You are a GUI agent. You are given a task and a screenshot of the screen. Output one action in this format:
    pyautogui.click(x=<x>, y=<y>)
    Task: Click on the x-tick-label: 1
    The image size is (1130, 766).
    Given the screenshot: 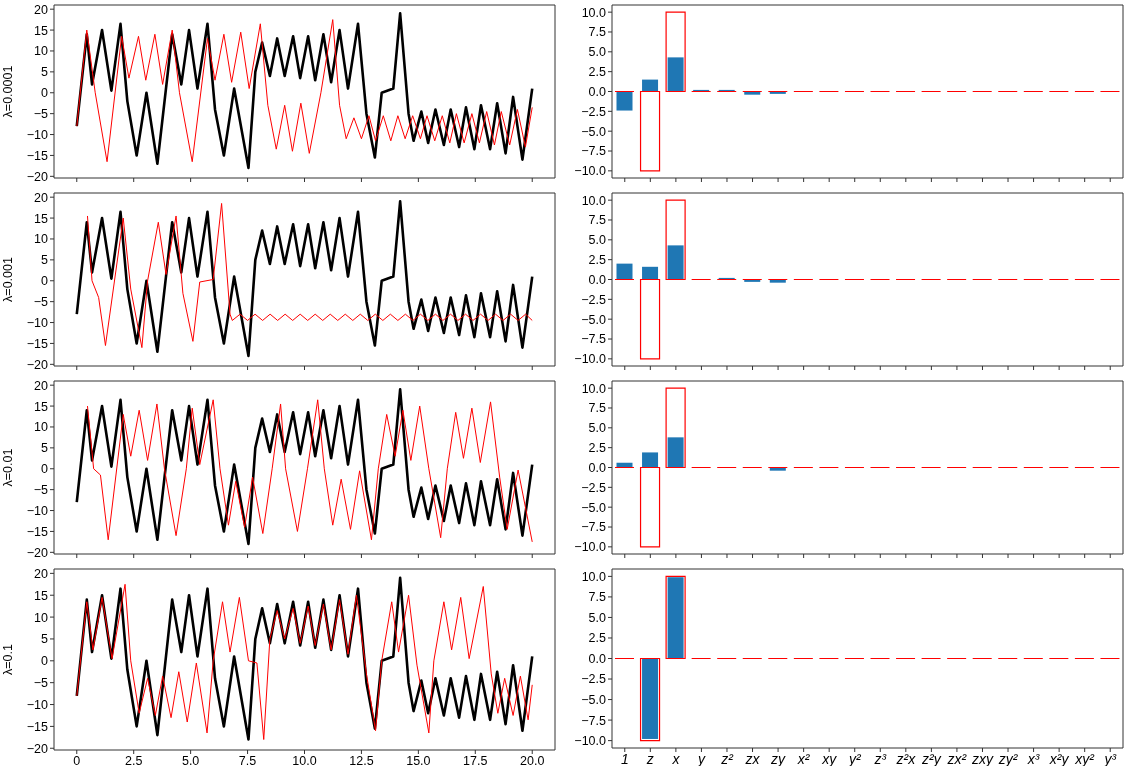 What is the action you would take?
    pyautogui.click(x=624, y=758)
    